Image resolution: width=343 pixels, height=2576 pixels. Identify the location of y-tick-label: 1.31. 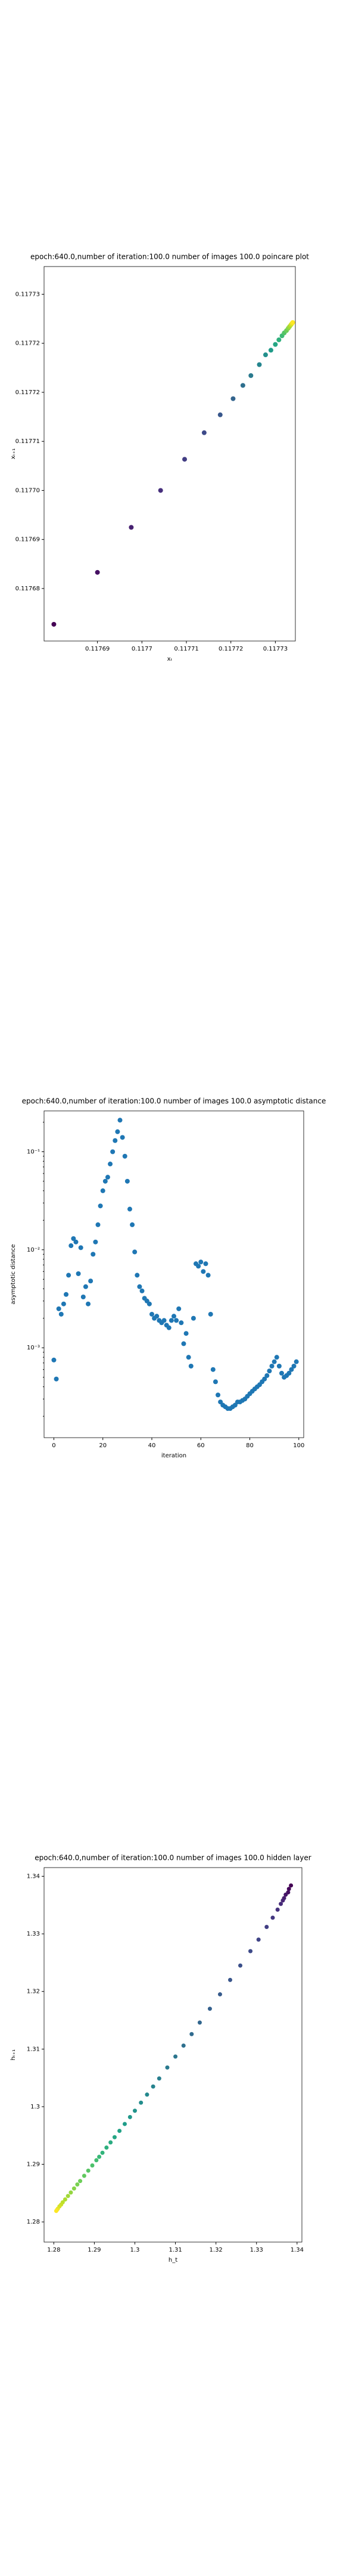
(34, 2049).